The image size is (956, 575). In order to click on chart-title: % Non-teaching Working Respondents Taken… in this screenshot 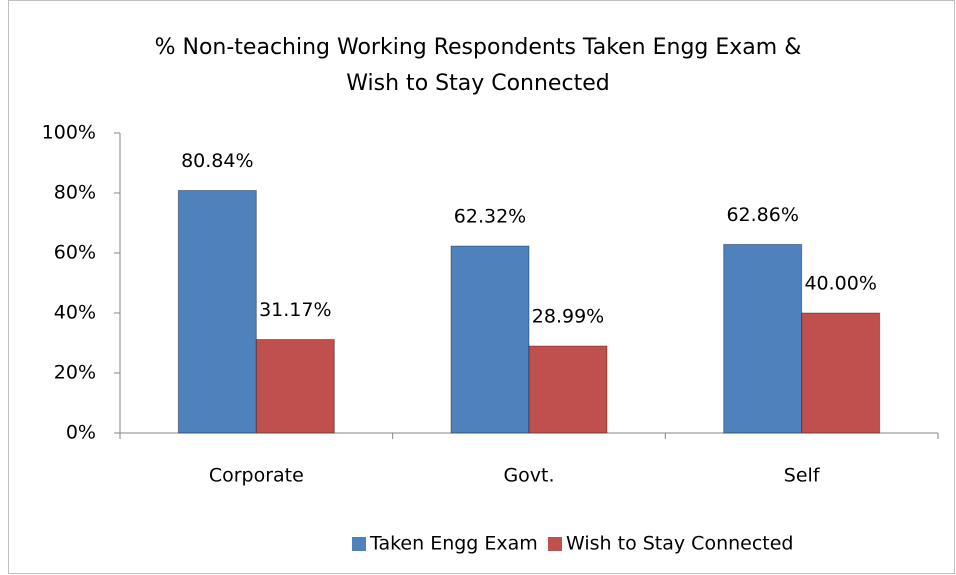, I will do `click(478, 47)`.